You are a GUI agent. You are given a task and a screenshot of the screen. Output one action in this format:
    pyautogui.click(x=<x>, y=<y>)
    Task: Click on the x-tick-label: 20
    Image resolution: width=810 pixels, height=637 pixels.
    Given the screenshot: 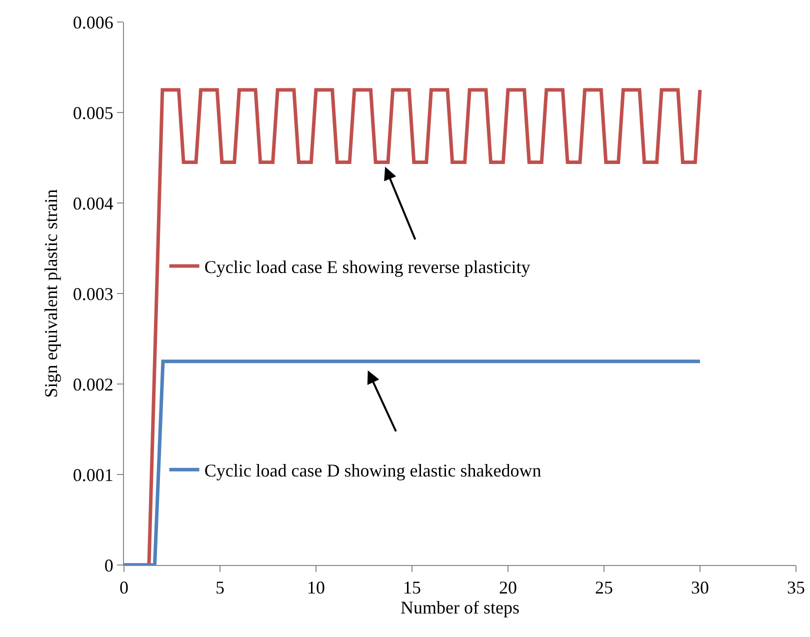 What is the action you would take?
    pyautogui.click(x=508, y=588)
    